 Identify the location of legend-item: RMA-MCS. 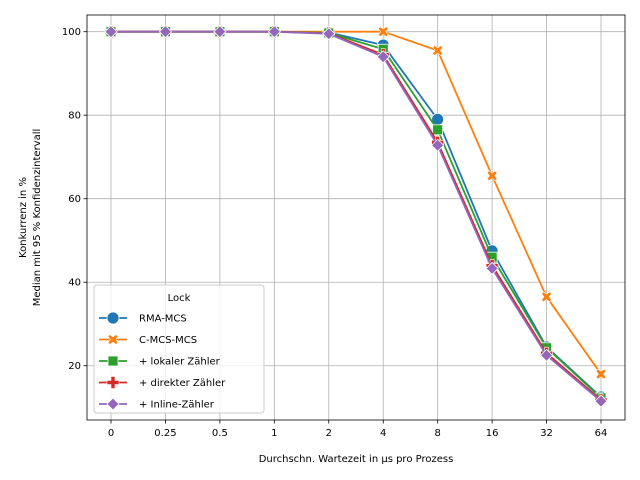
(143, 318).